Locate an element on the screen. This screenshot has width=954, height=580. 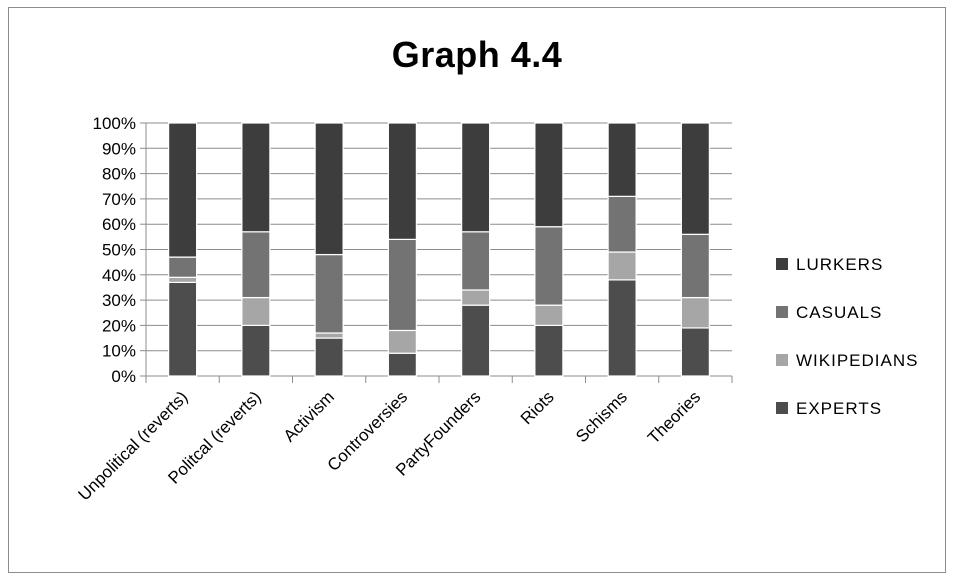
x-category-label: Activism is located at coordinates (309, 416).